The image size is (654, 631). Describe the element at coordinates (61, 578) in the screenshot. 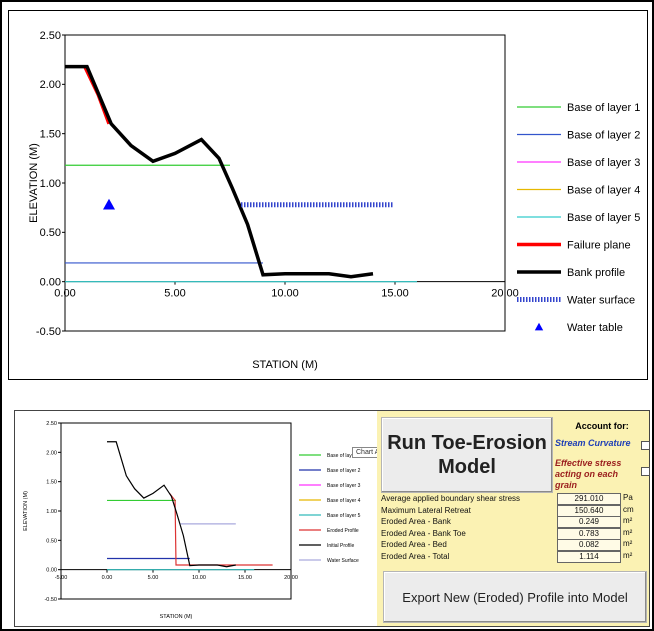

I see `x-tick-label: -5.00` at that location.